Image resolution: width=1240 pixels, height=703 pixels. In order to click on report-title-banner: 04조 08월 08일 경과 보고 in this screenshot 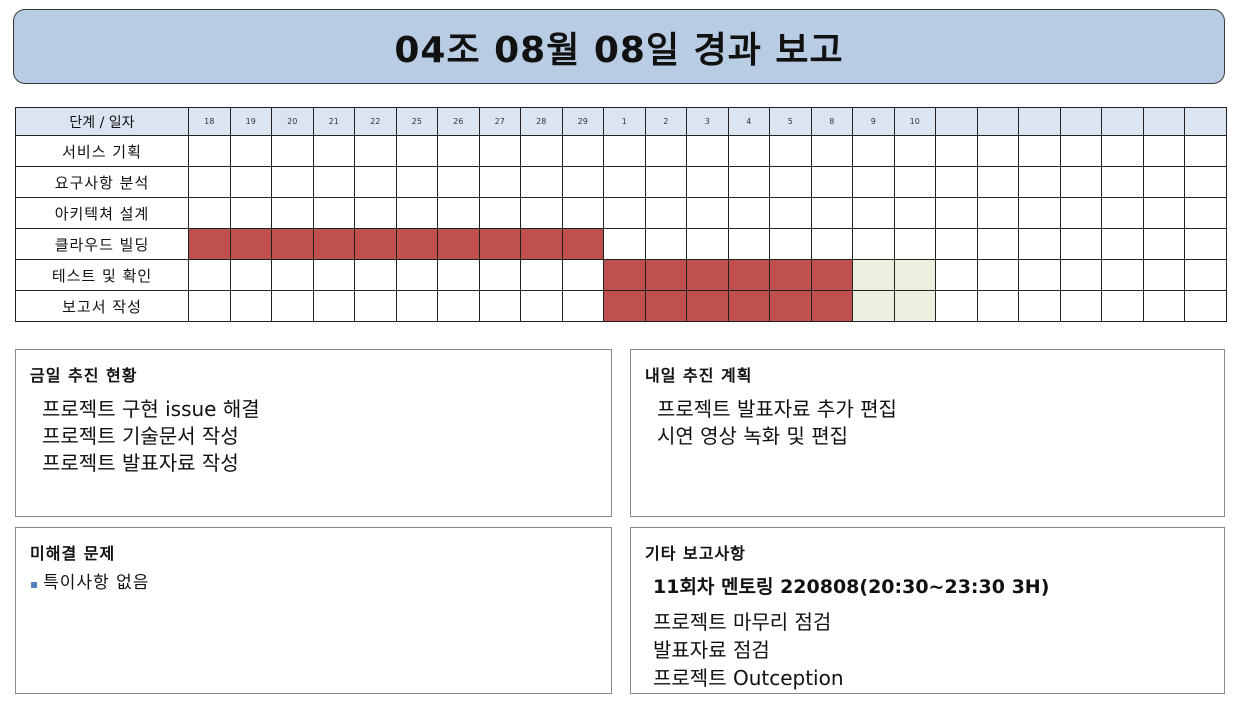, I will do `click(619, 46)`.